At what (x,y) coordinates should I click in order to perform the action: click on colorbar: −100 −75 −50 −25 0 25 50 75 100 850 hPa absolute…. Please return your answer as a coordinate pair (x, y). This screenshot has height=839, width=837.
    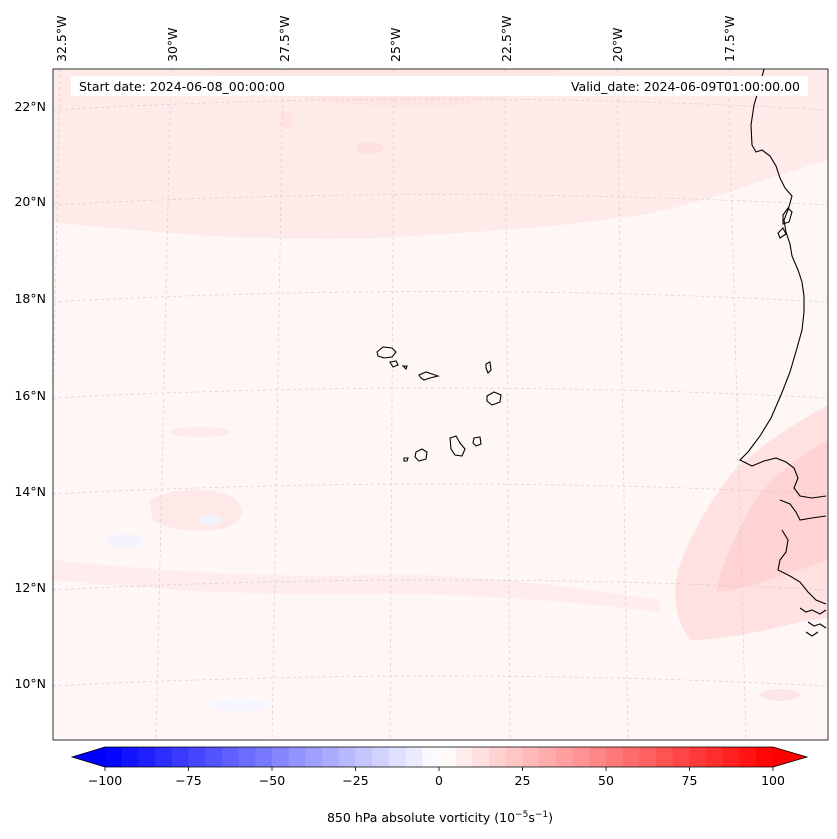
    Looking at the image, I should click on (439, 785).